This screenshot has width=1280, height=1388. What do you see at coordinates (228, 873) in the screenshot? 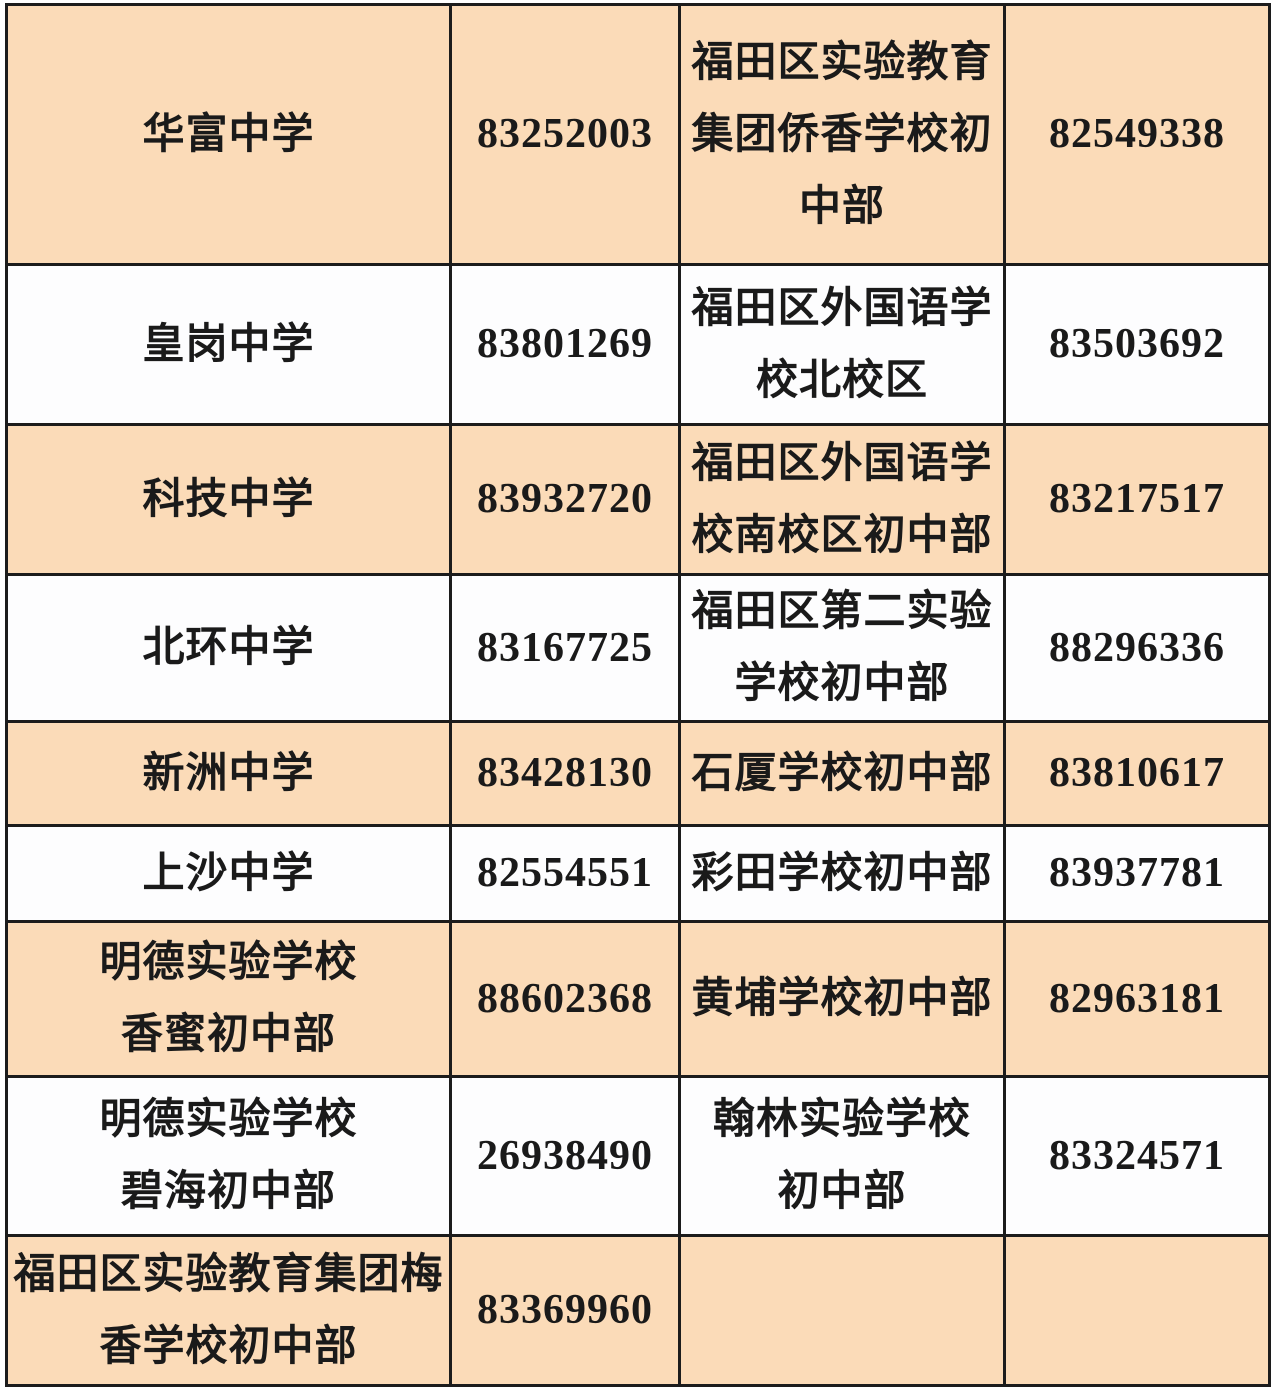
I see `school-name-cell: 上沙中学` at bounding box center [228, 873].